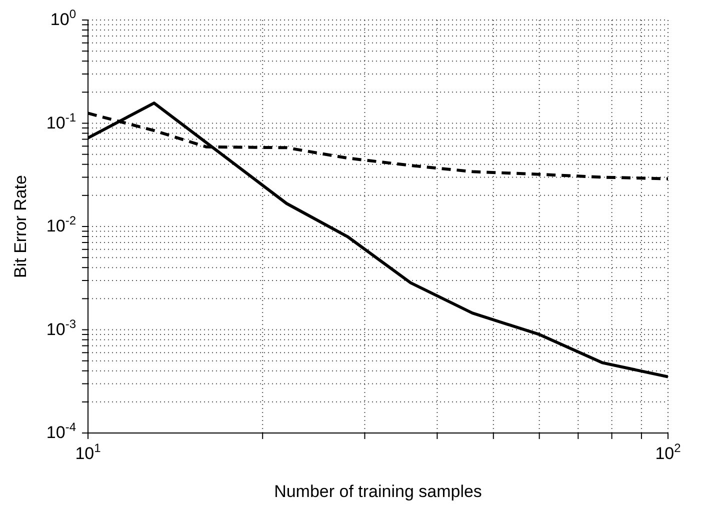 This screenshot has height=523, width=701. What do you see at coordinates (20, 226) in the screenshot?
I see `y-axis-title: Bit Error Rate` at bounding box center [20, 226].